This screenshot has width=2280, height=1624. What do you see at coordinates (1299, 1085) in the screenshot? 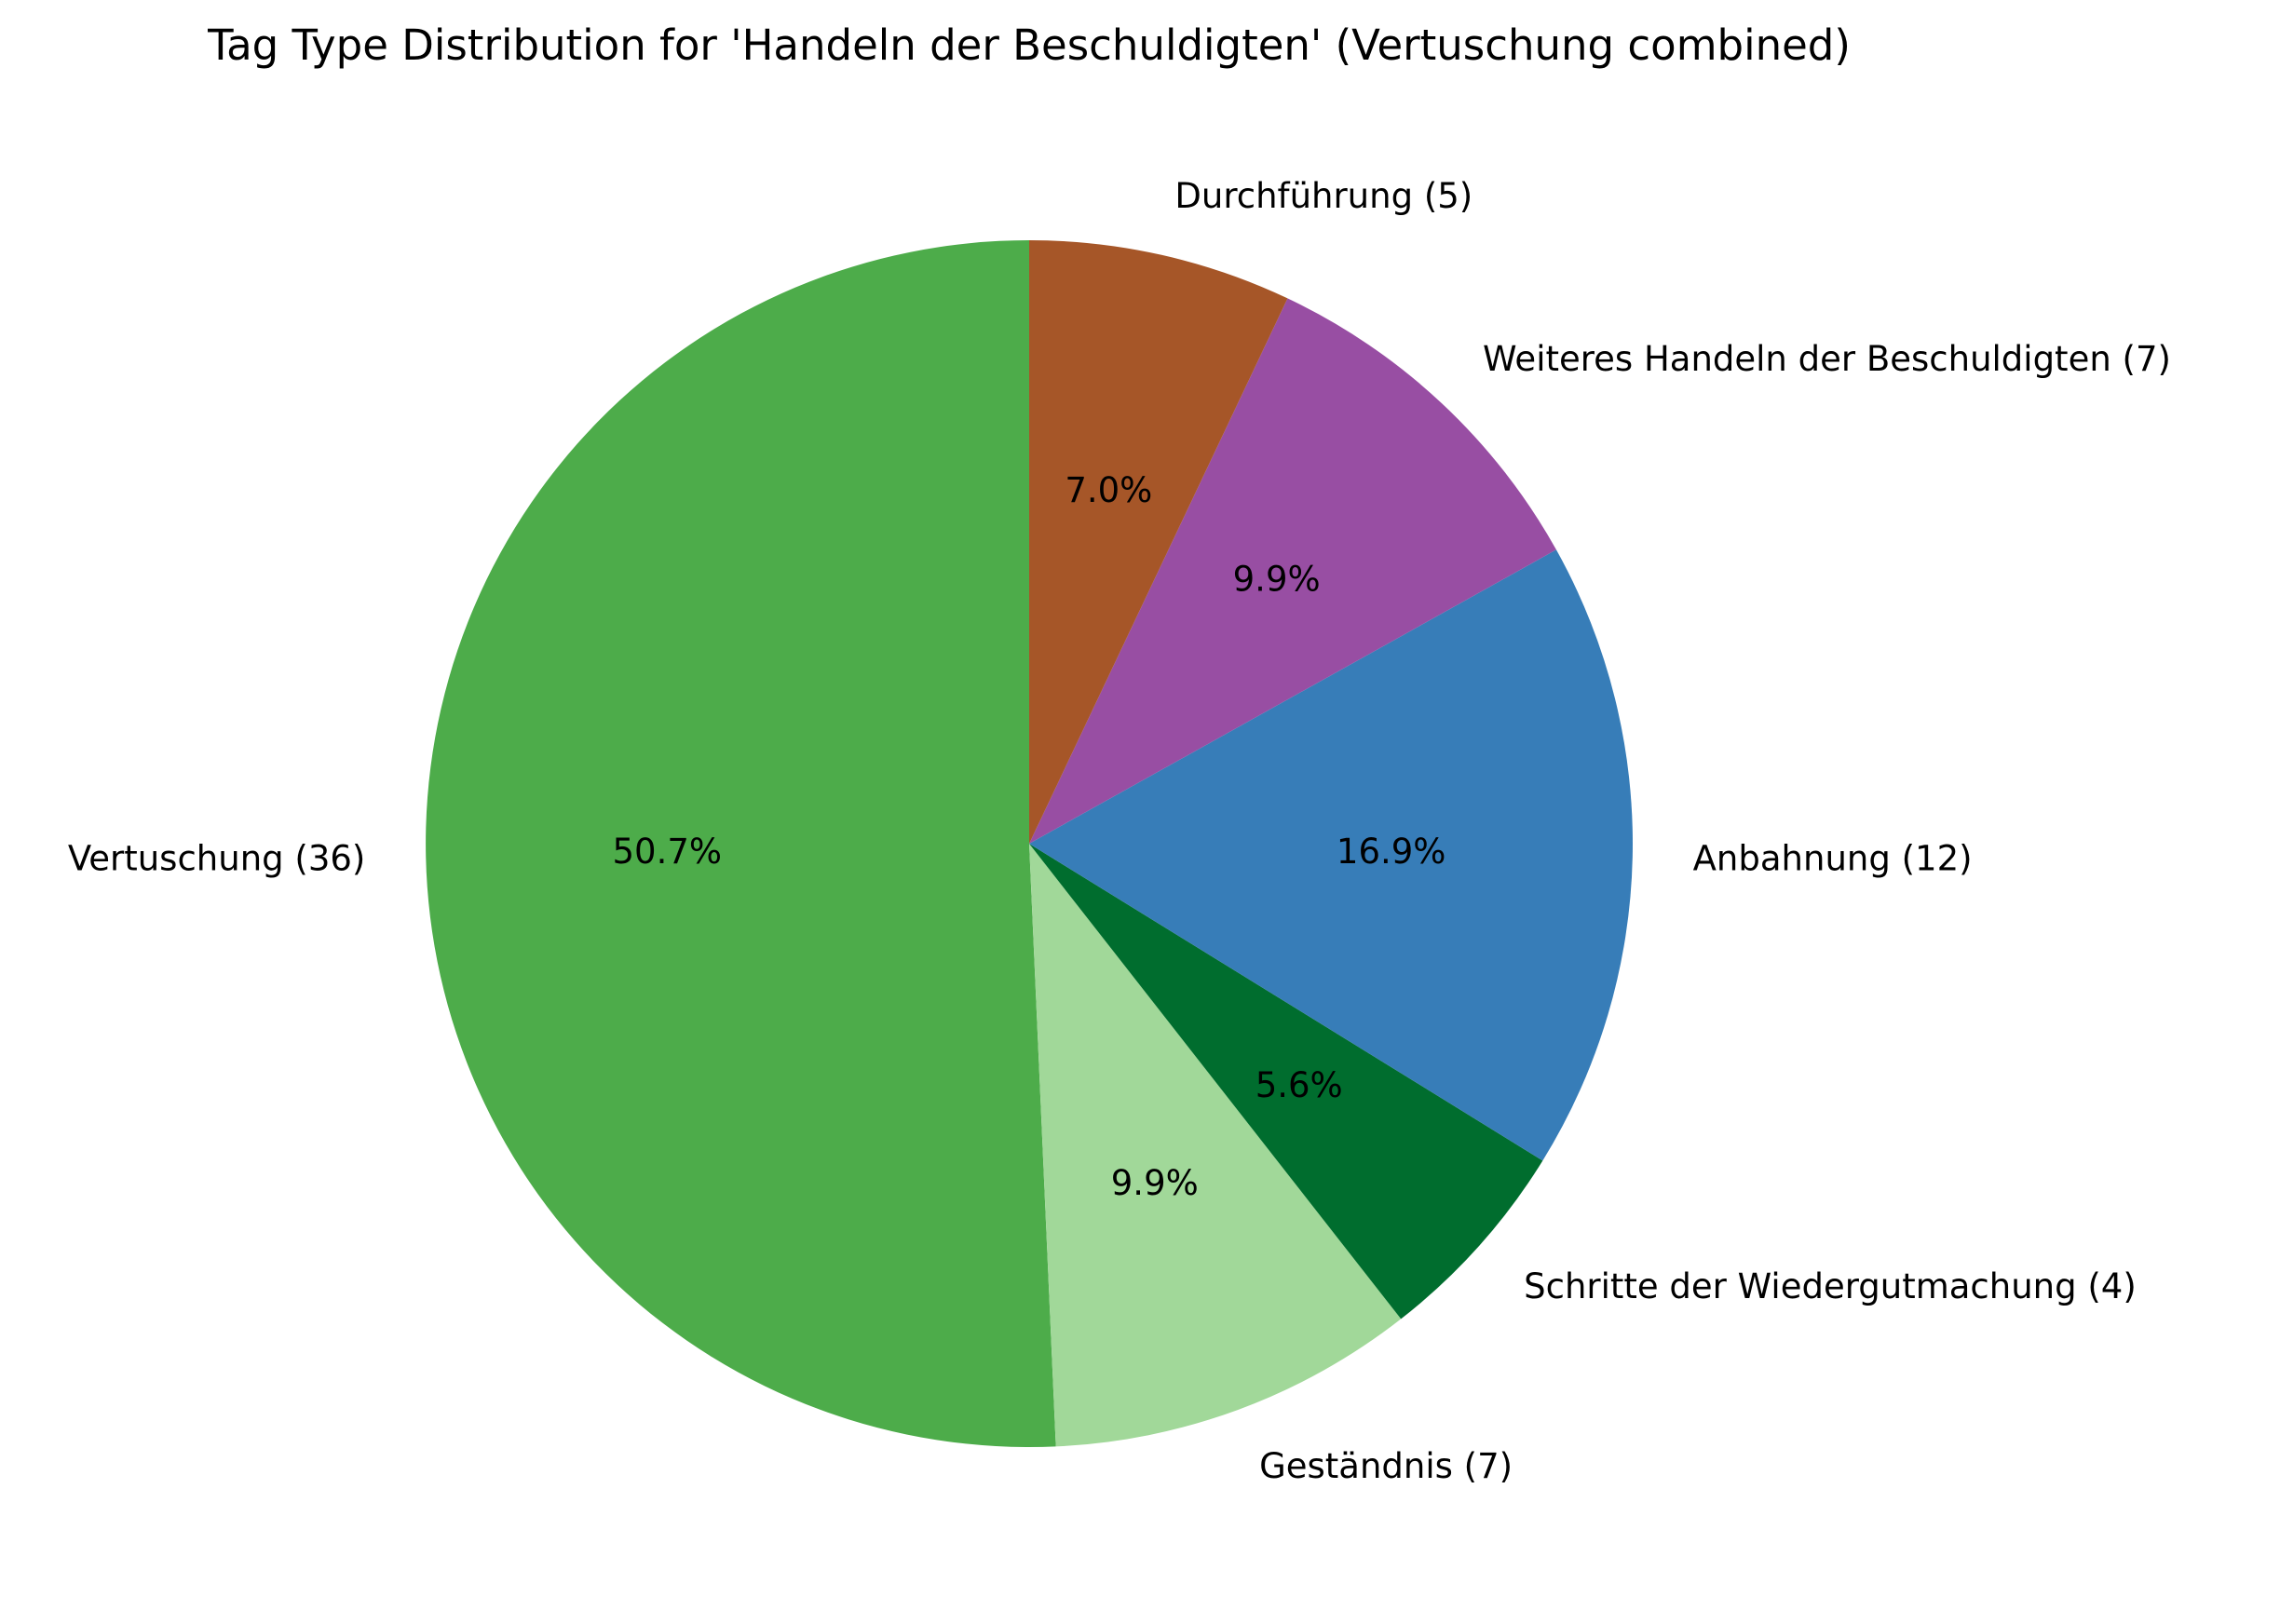
I see `percent-label-schritte-der-wiedergutmachung: 5.6%` at bounding box center [1299, 1085].